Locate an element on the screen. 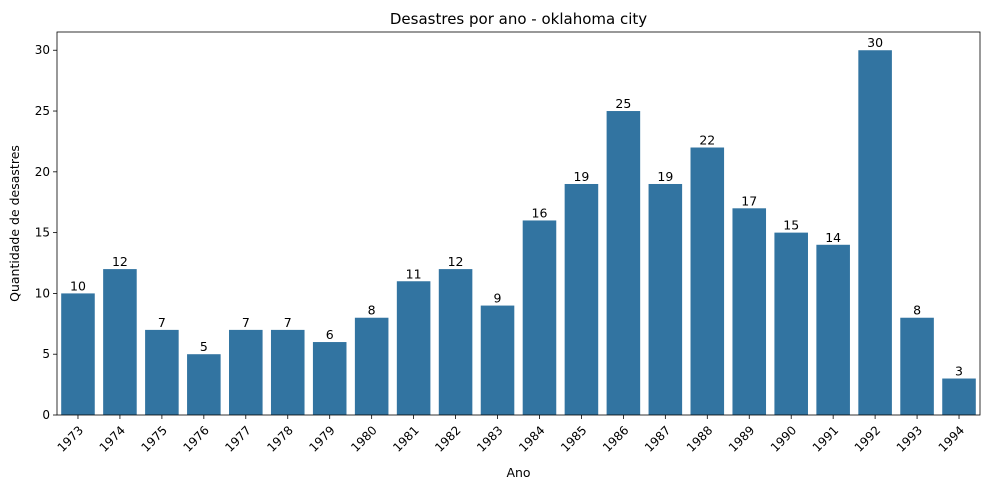  x-tick-label-1992: 1992 is located at coordinates (867, 438).